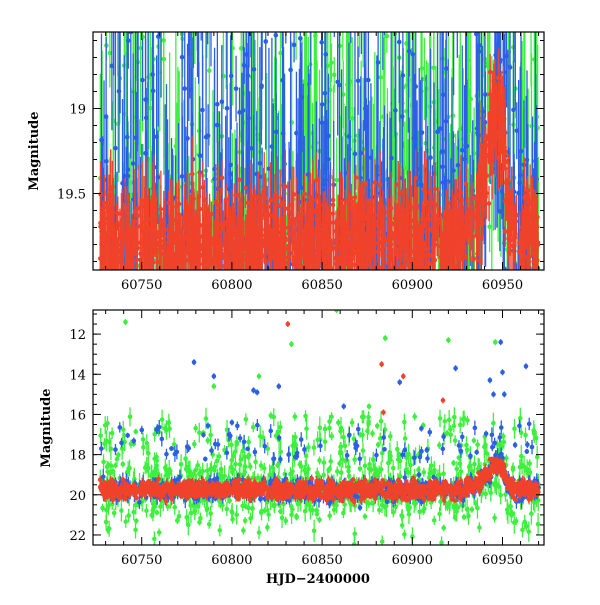  What do you see at coordinates (412, 285) in the screenshot?
I see `x-tick-label: 60900` at bounding box center [412, 285].